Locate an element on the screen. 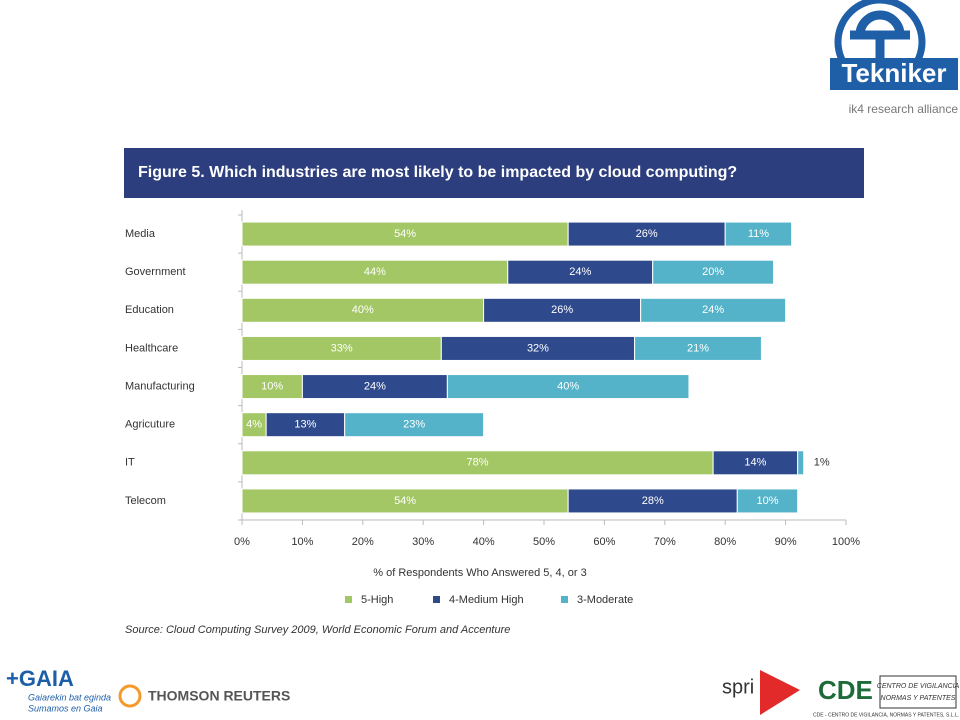 This screenshot has width=960, height=720. thomson-logo: THOMSON REUTERS is located at coordinates (219, 696).